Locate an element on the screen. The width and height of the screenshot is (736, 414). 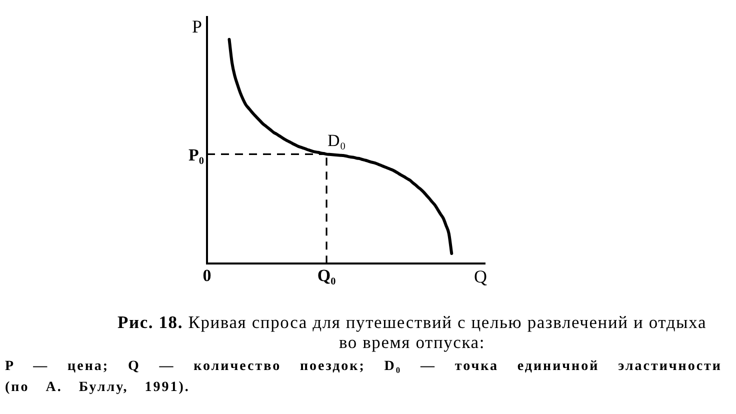
x-tick-label: Q₀ is located at coordinates (326, 276).